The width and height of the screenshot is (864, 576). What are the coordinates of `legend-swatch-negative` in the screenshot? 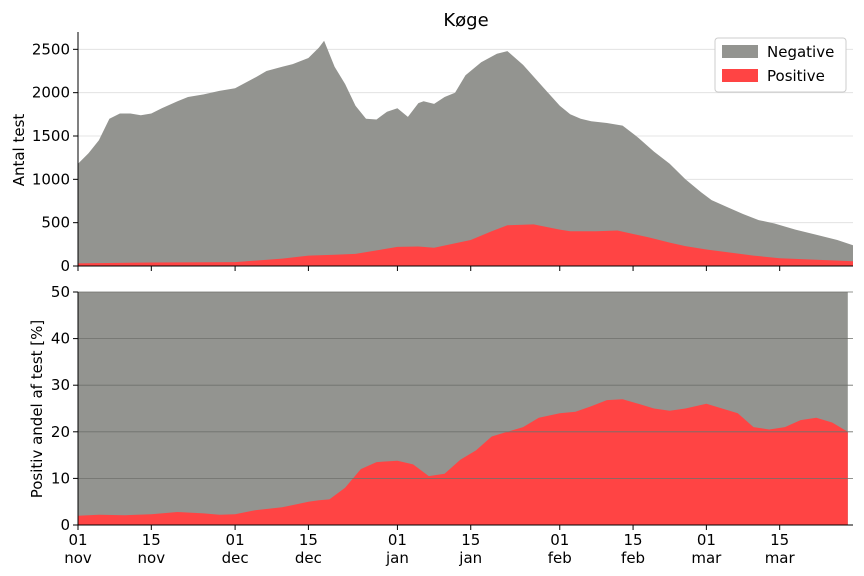 It's located at (740, 51).